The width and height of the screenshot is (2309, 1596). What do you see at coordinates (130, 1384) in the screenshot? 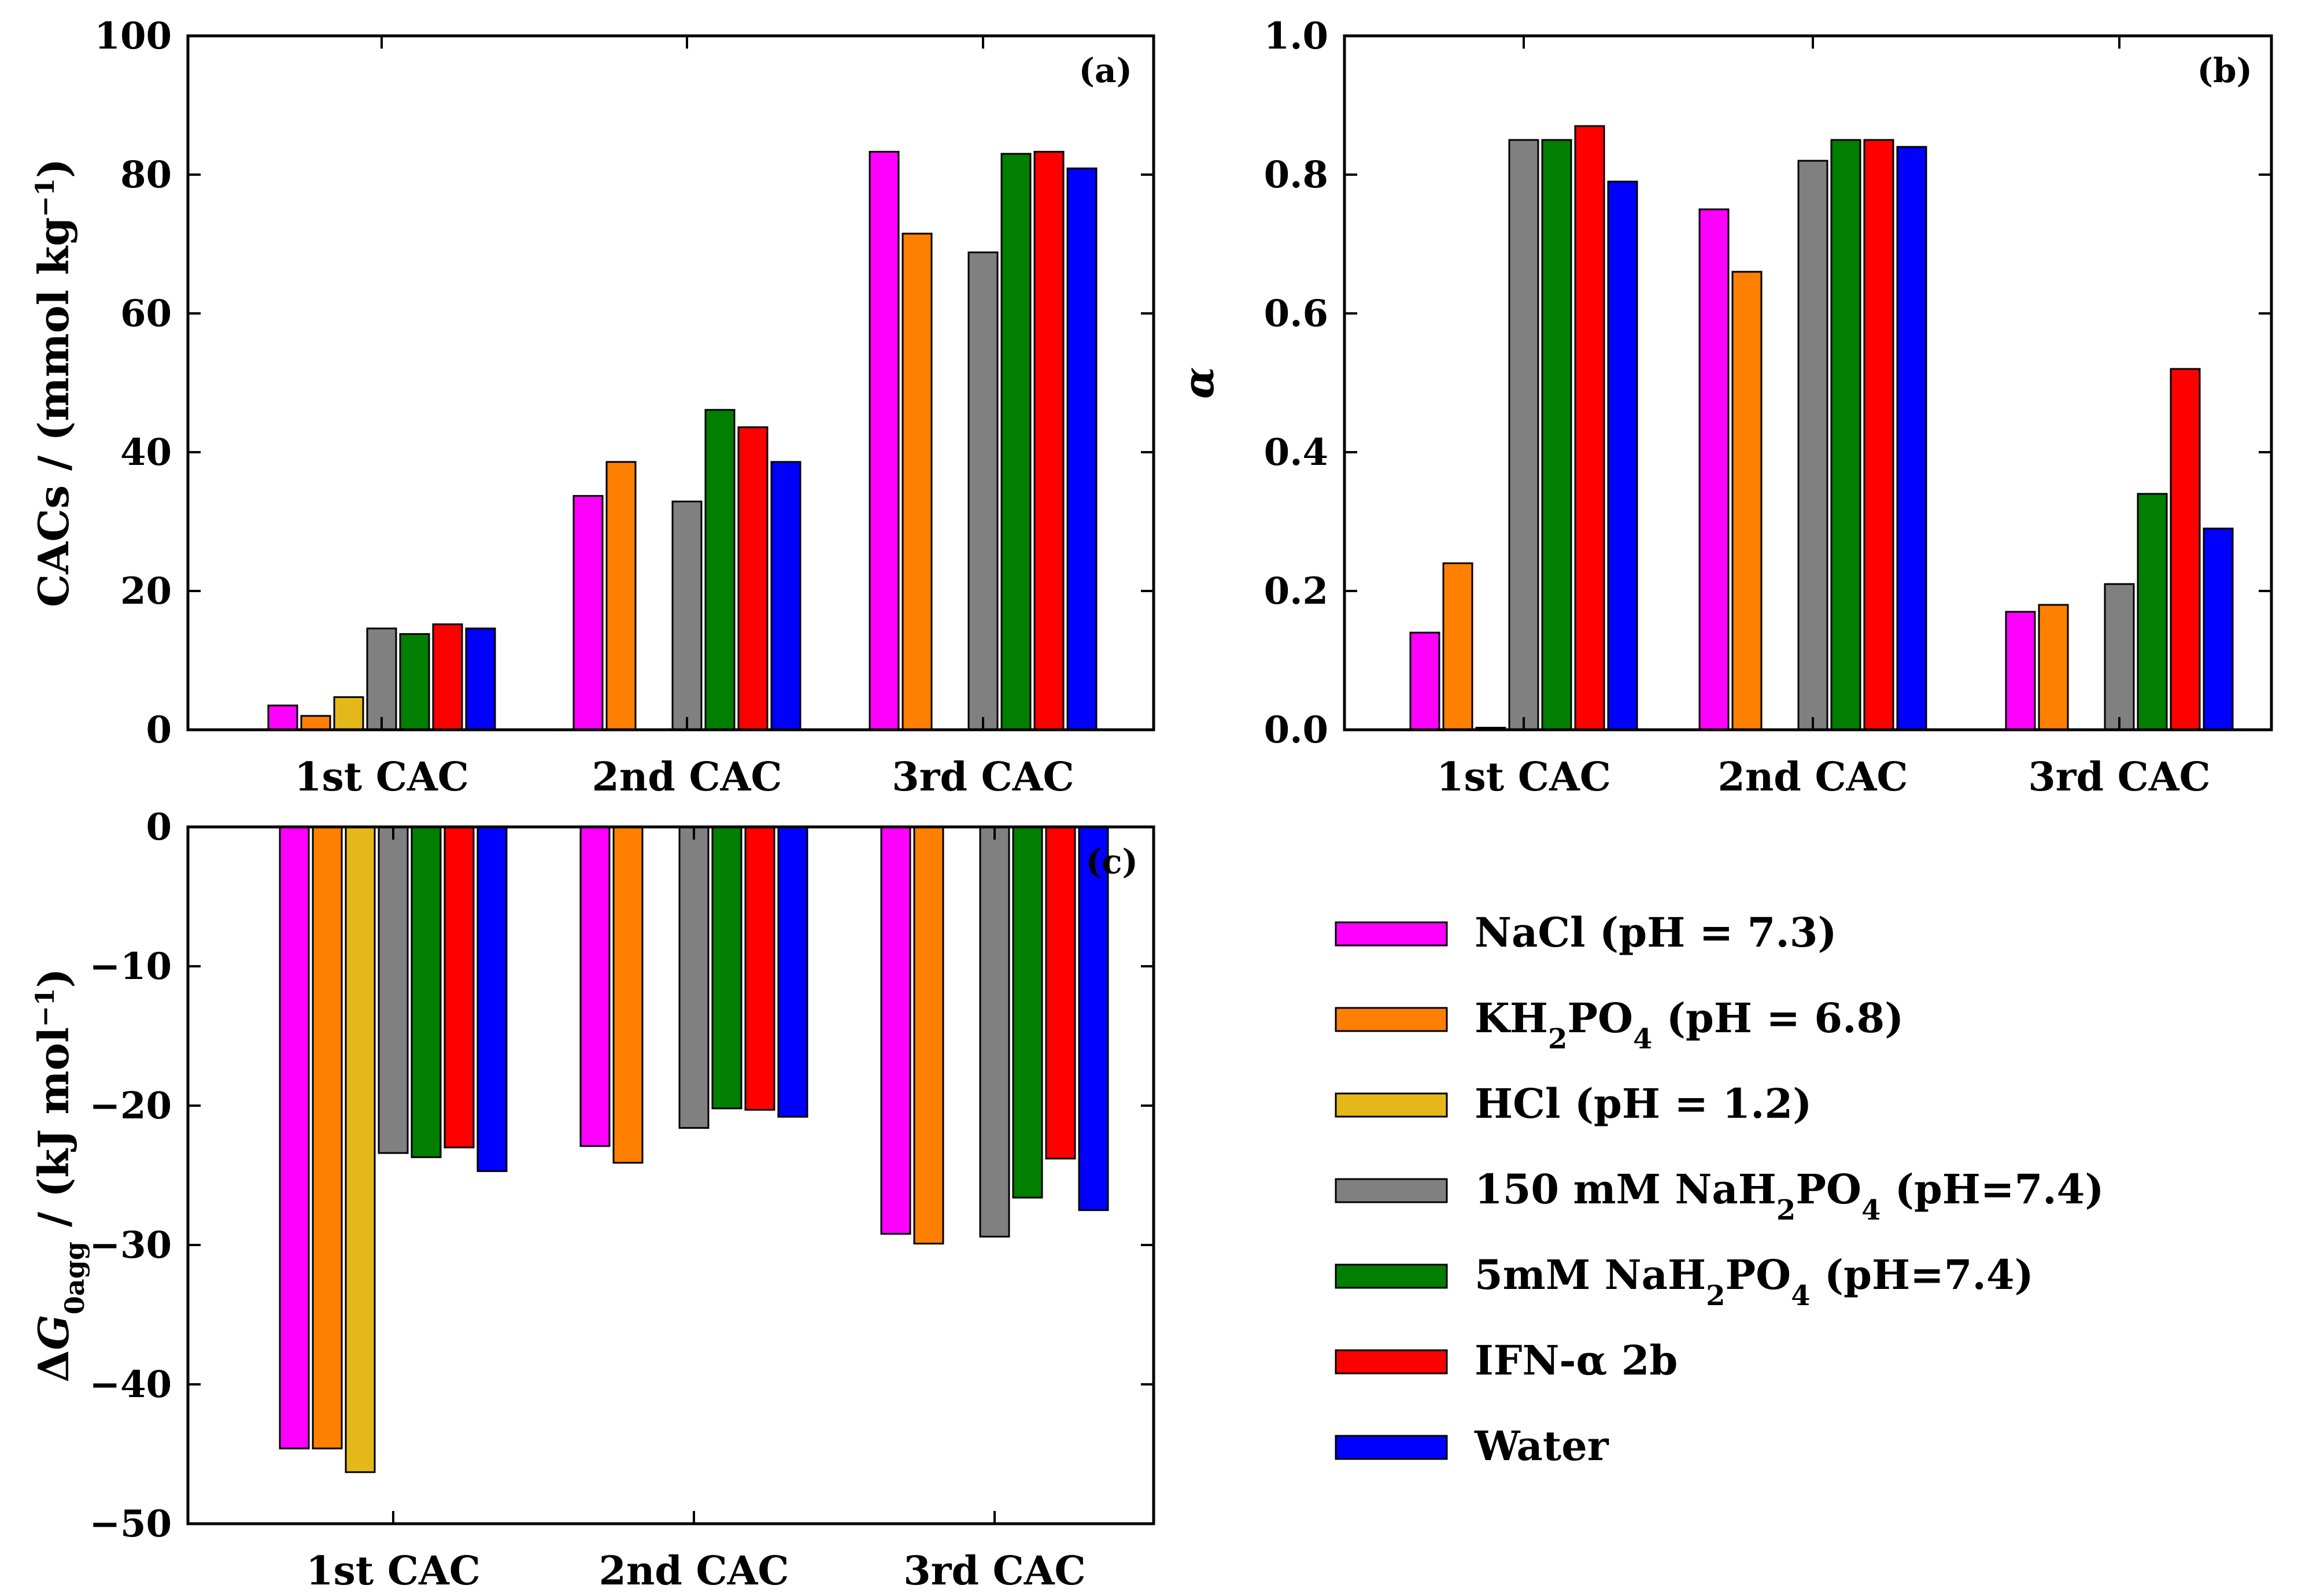
I see `ytick-label-c-4: −40` at bounding box center [130, 1384].